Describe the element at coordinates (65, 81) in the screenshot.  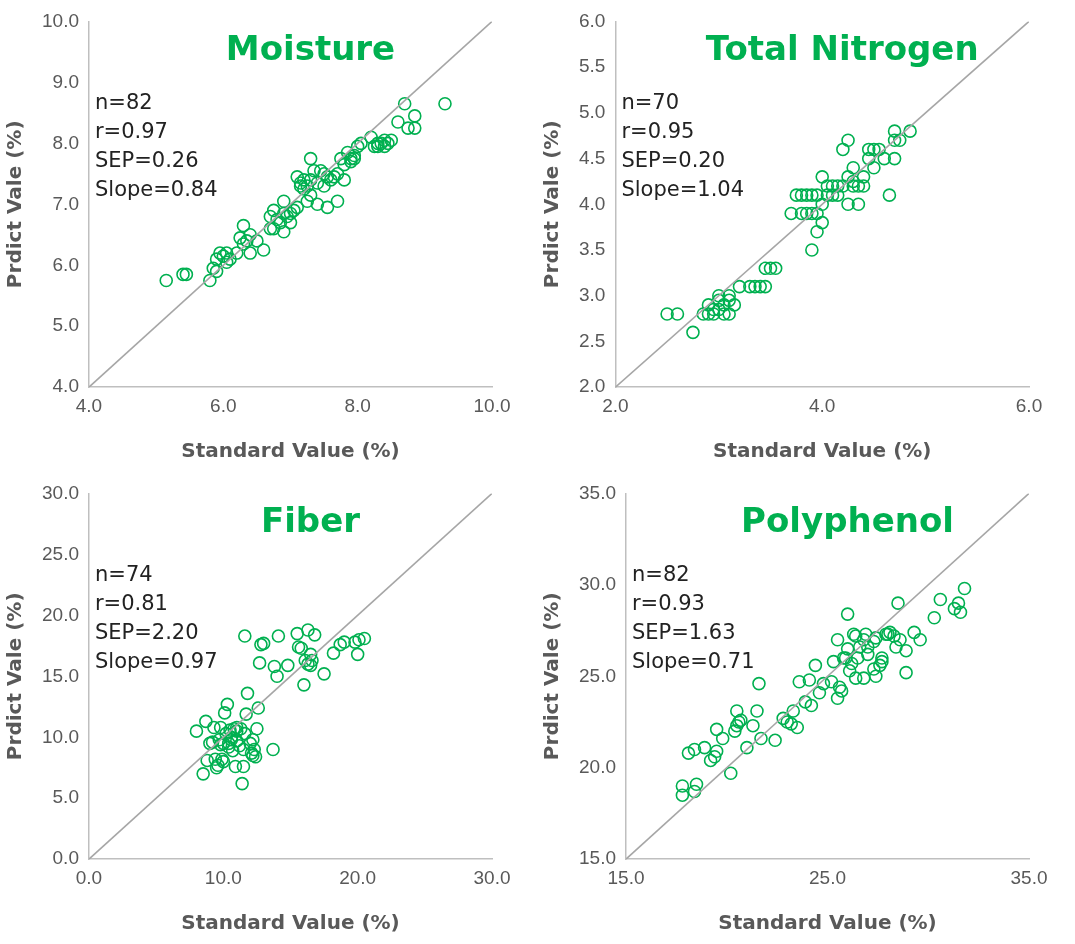
I see `y-tick-label: 9.0` at that location.